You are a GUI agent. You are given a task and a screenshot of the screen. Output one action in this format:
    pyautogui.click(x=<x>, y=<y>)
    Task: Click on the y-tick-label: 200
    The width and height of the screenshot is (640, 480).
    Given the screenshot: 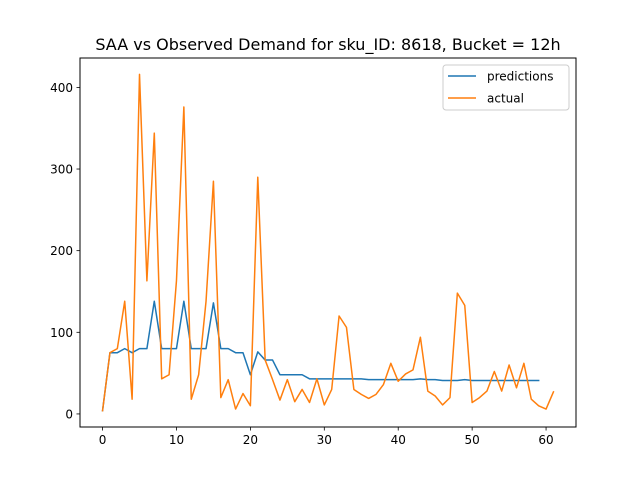 What is the action you would take?
    pyautogui.click(x=61, y=251)
    